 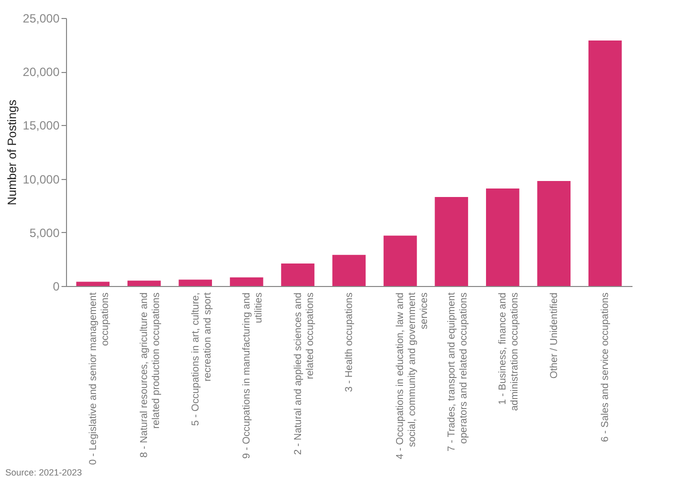 What do you see at coordinates (99, 378) in the screenshot?
I see `x-tick-label: 0 - Legislative and senior management occupations` at bounding box center [99, 378].